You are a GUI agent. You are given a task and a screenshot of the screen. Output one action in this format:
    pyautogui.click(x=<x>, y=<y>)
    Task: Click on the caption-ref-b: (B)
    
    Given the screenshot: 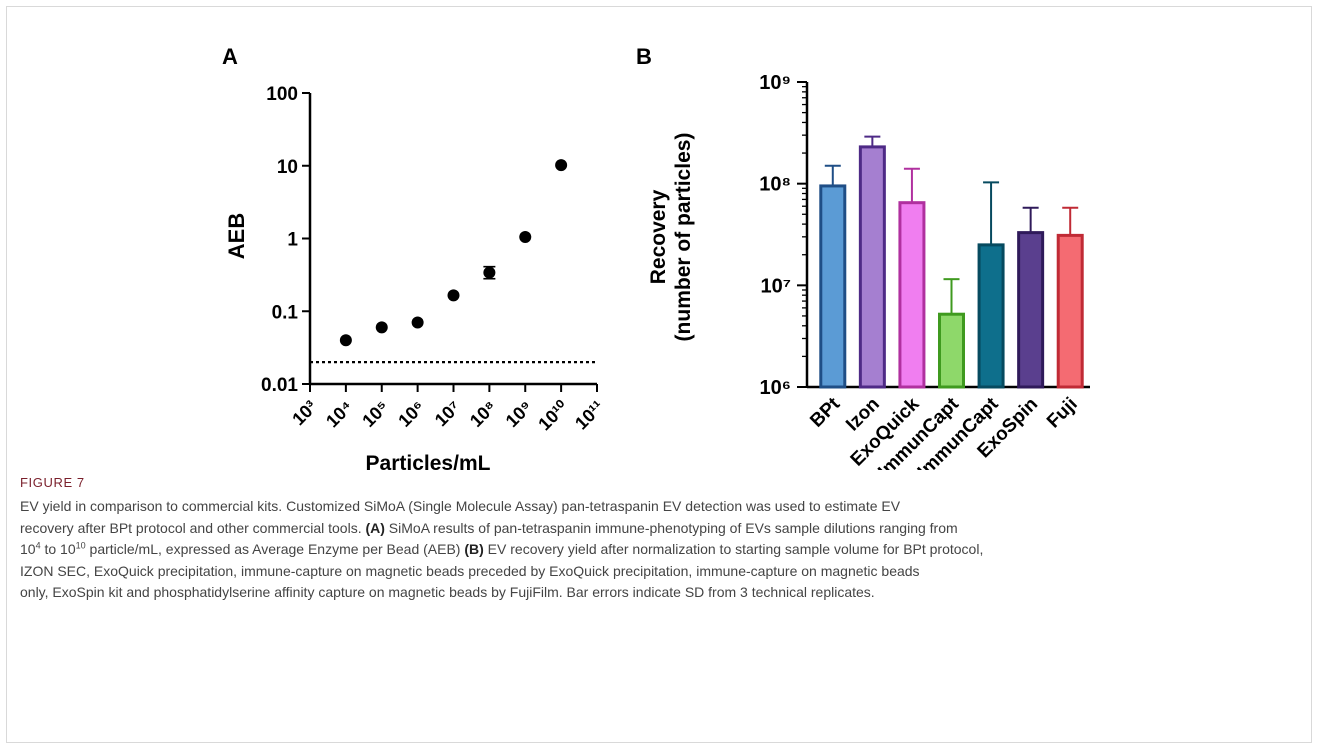 What is the action you would take?
    pyautogui.click(x=474, y=549)
    